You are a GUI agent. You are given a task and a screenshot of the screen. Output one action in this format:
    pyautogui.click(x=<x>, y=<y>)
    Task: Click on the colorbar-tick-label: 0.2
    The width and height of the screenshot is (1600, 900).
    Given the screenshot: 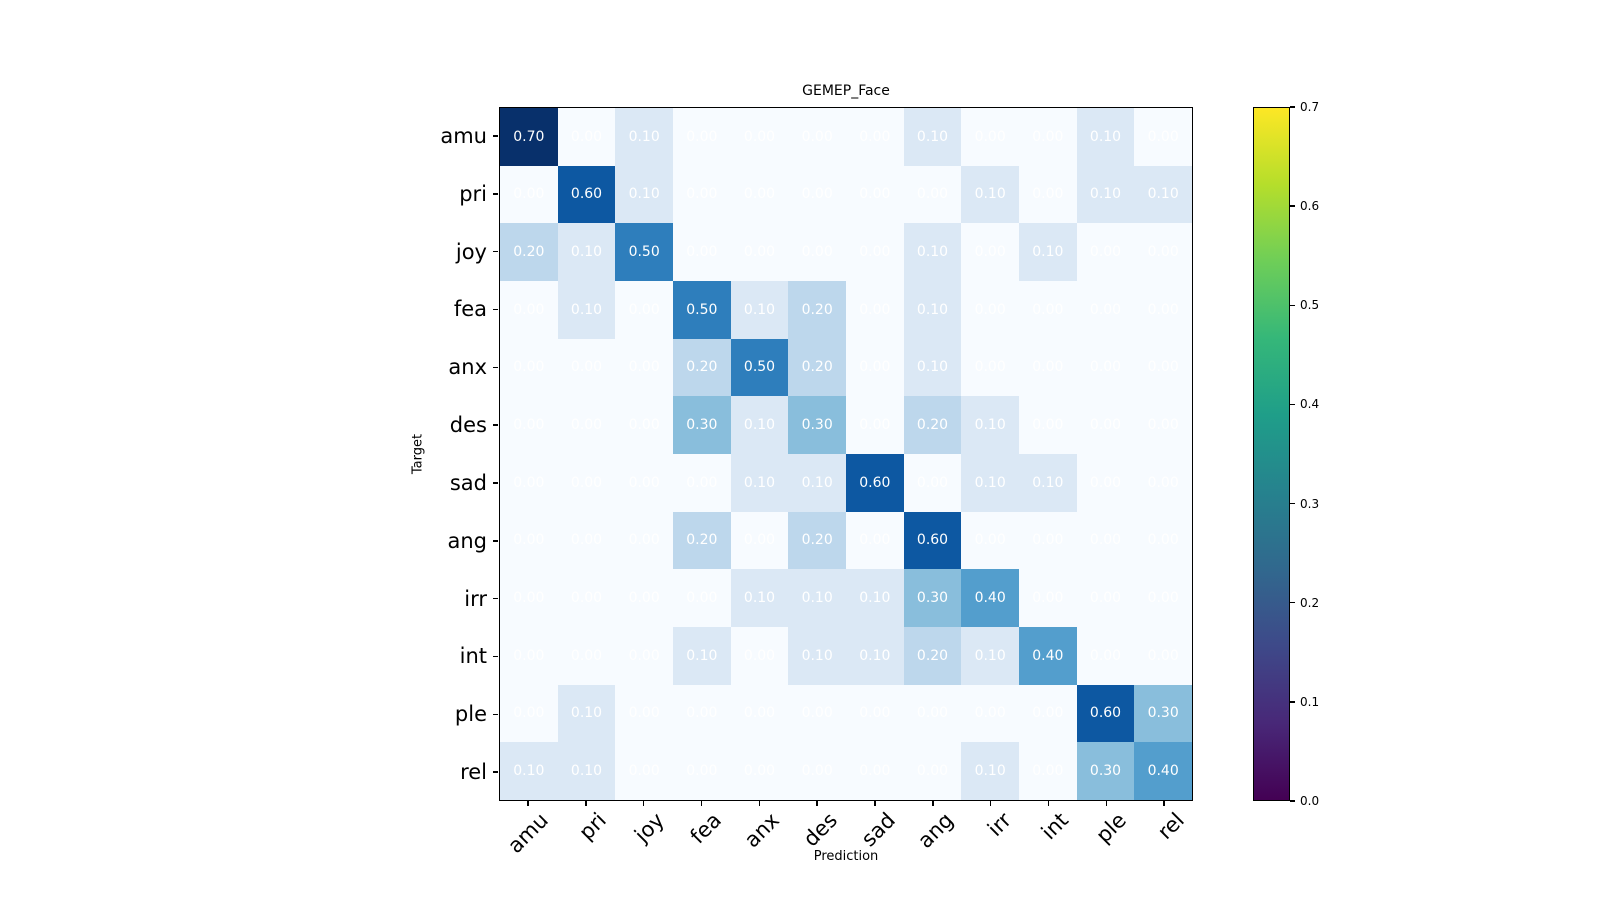 What is the action you would take?
    pyautogui.click(x=1310, y=602)
    